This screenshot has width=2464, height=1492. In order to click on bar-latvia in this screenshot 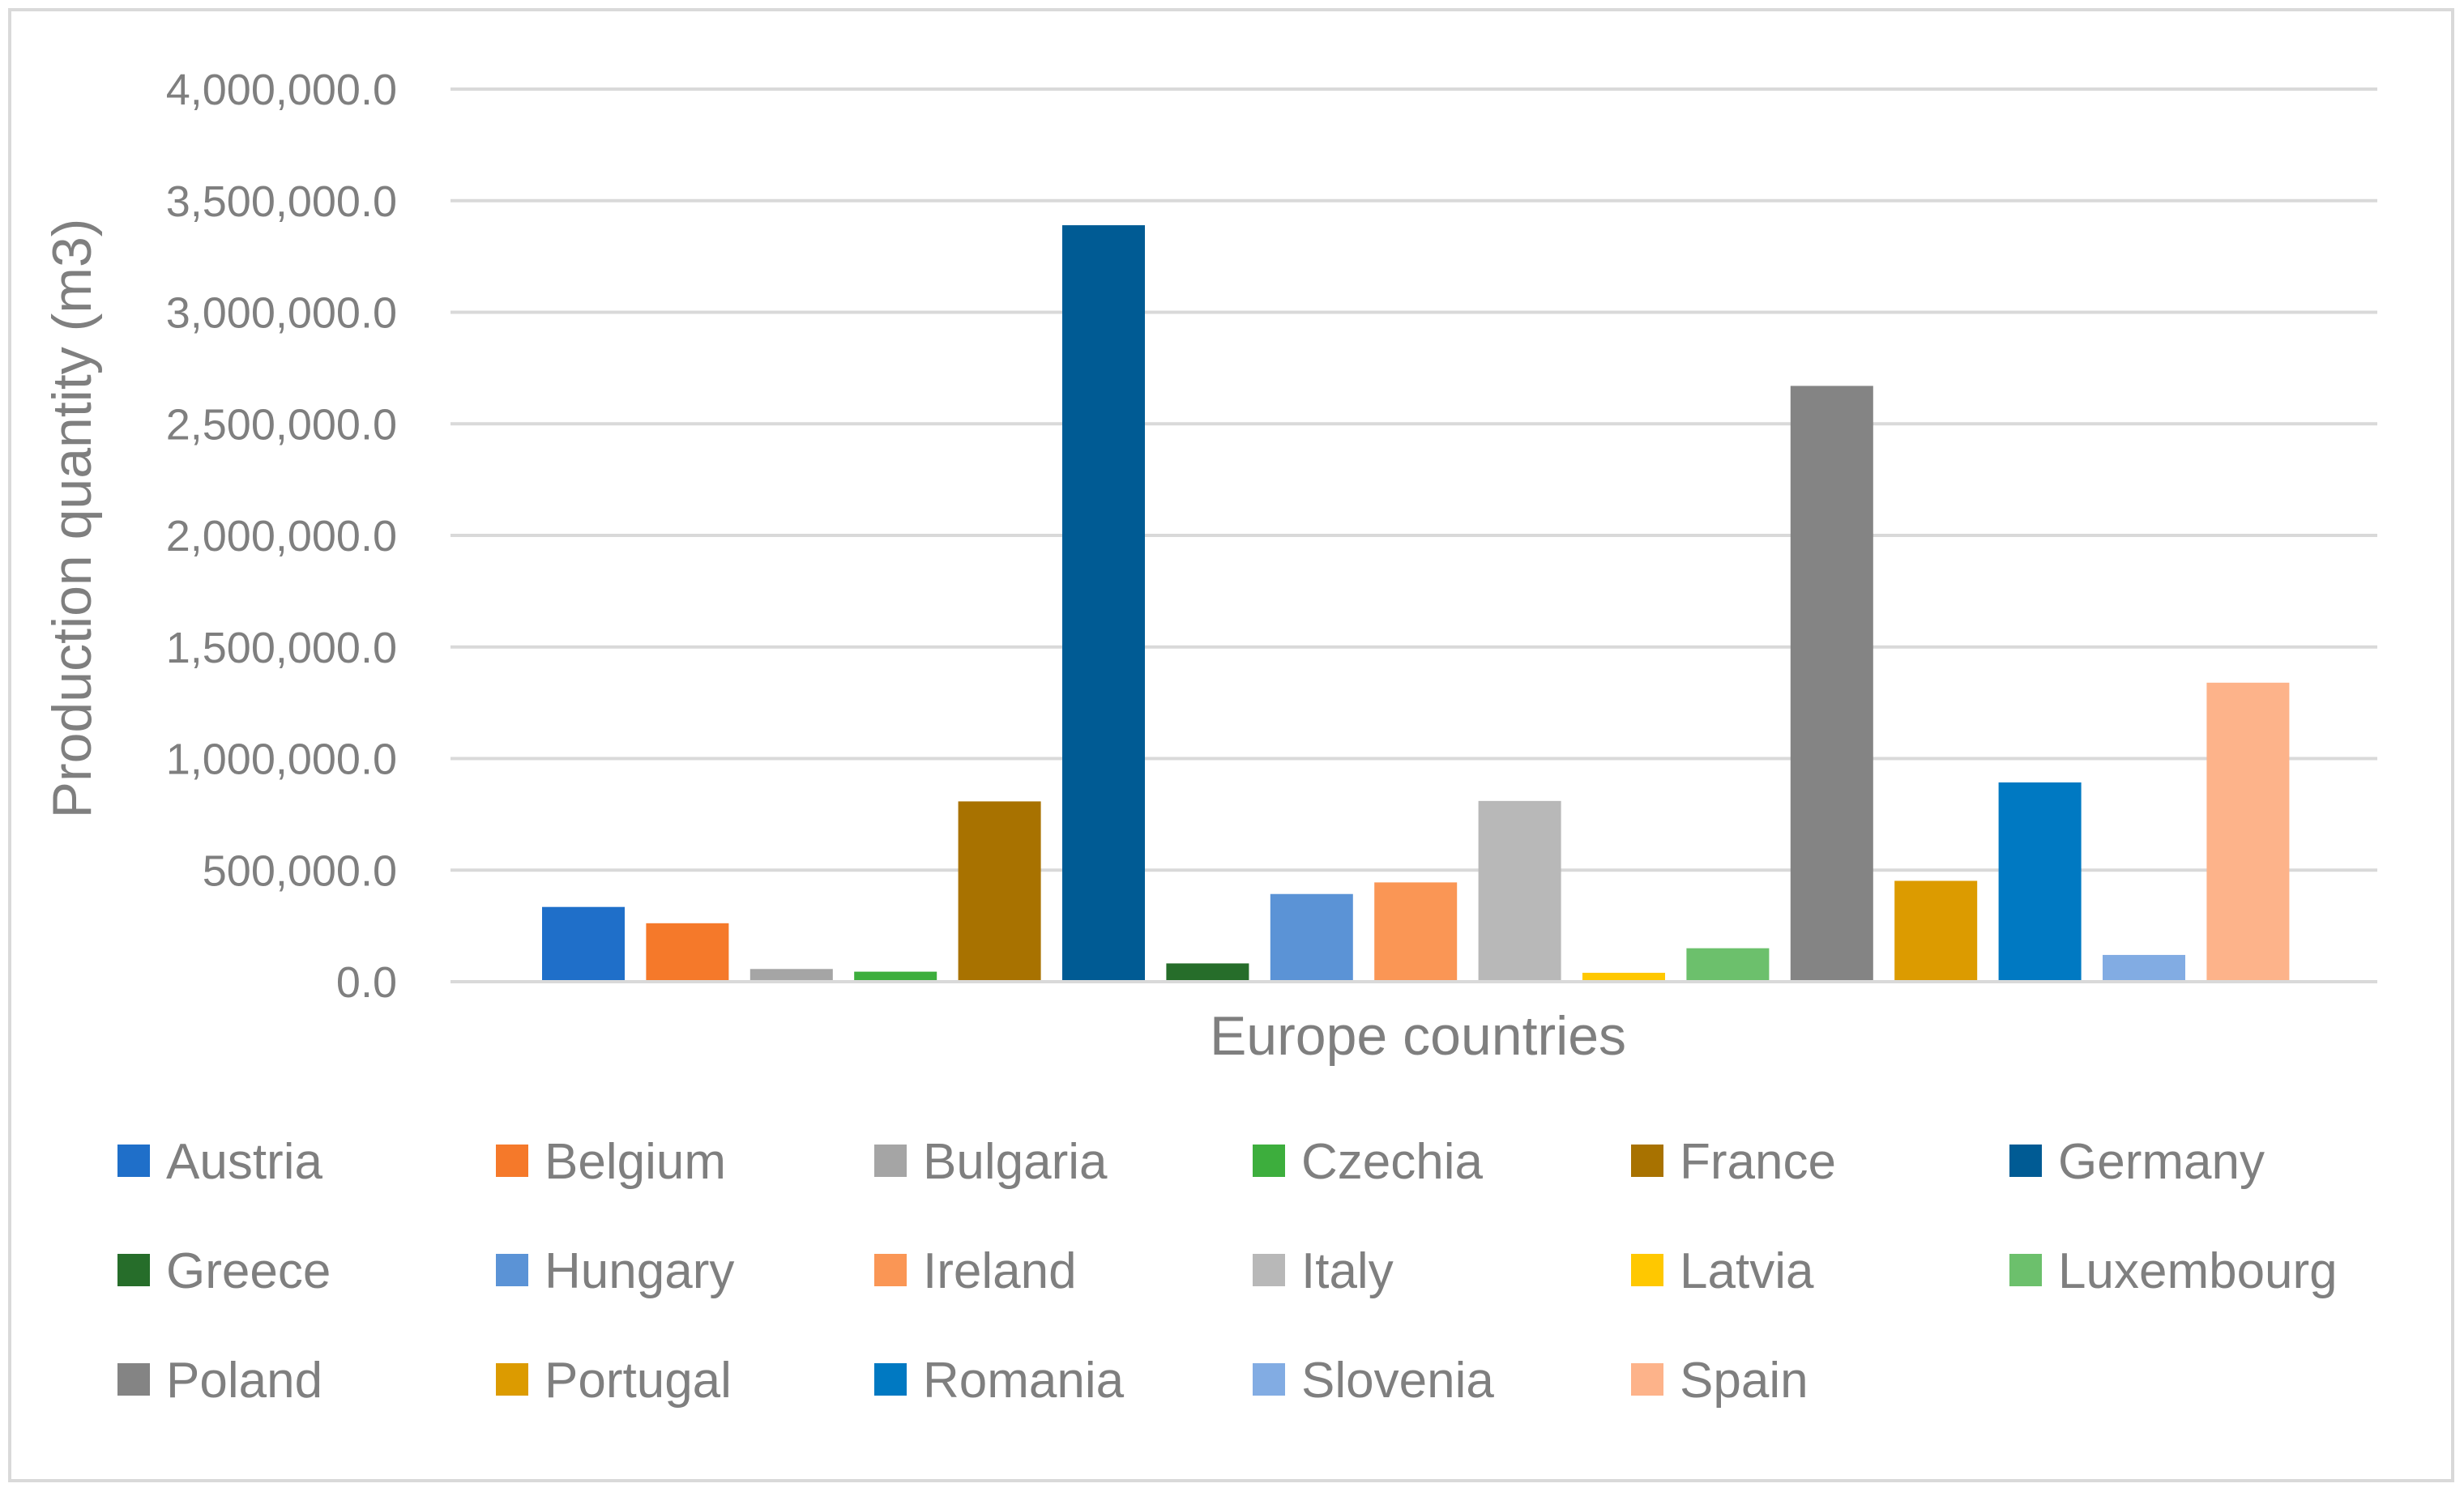, I will do `click(1623, 977)`.